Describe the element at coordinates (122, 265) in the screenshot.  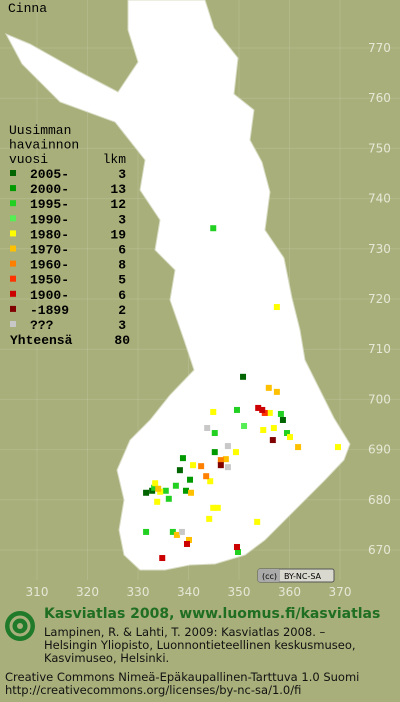
I see `legend-count: 8` at that location.